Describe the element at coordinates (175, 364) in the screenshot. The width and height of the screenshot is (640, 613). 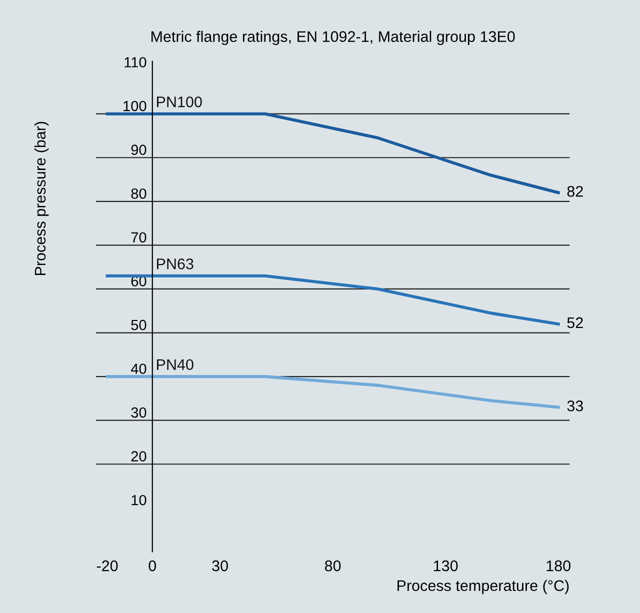
I see `series-label: PN40` at that location.